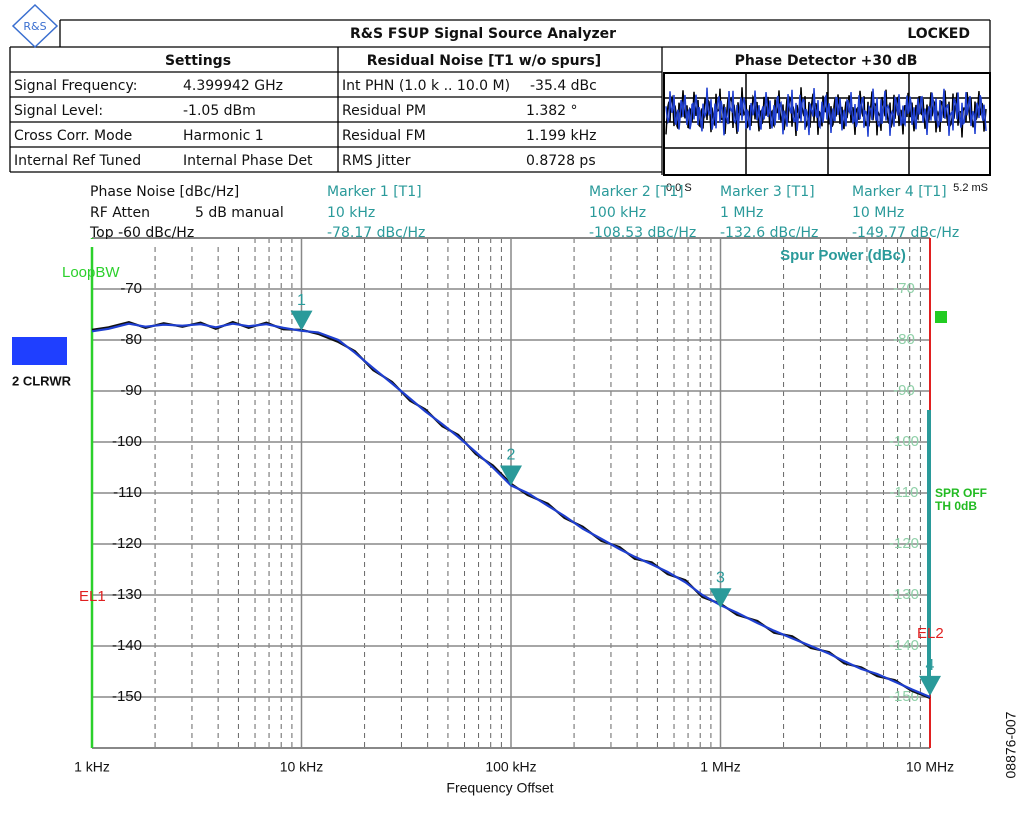 The image size is (1024, 817). Describe the element at coordinates (1011, 744) in the screenshot. I see `figure-id: 08876-007` at that location.